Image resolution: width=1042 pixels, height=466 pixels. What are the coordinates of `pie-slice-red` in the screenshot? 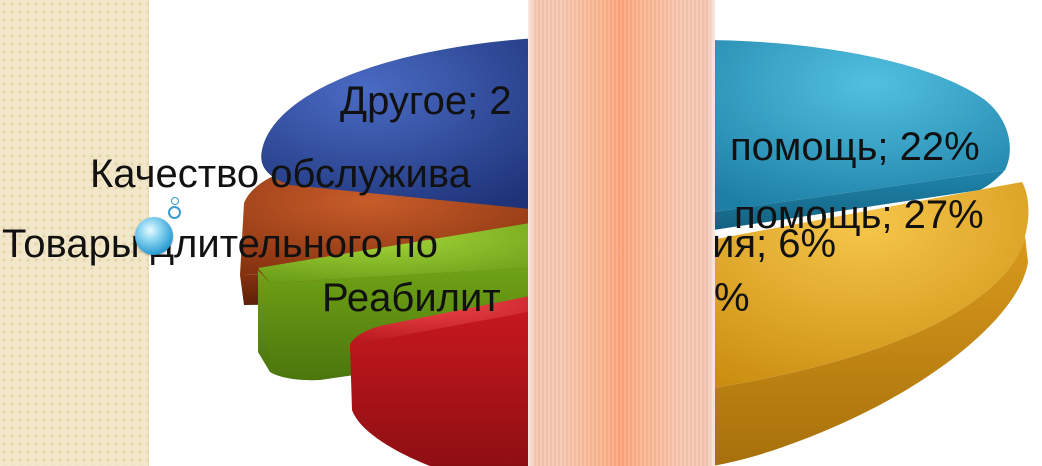 It's located at (455, 378).